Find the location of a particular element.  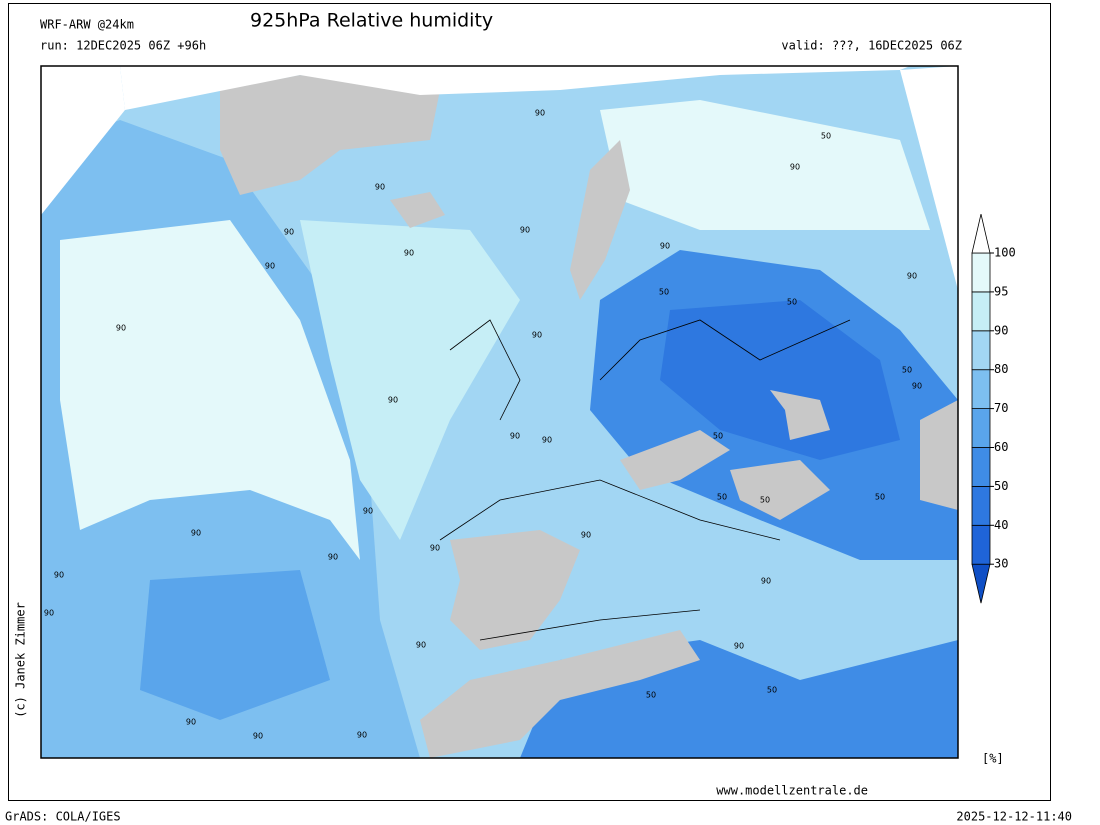

timestamp: 2025-12-12-11:40 is located at coordinates (1014, 817).